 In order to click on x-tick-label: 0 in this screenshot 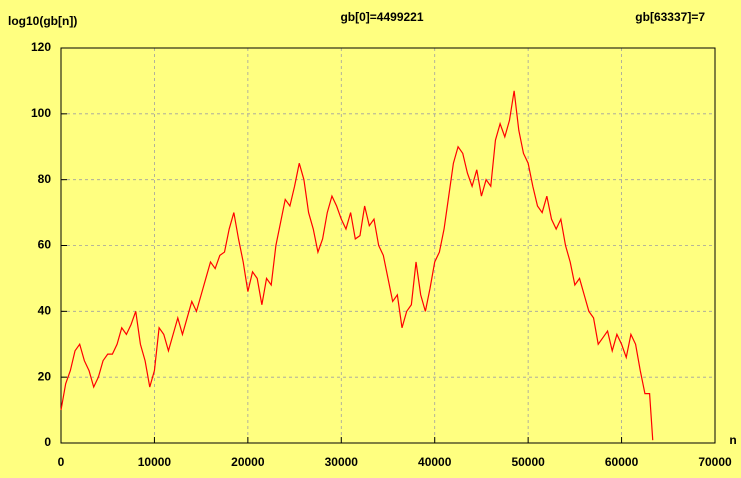, I will do `click(61, 462)`.